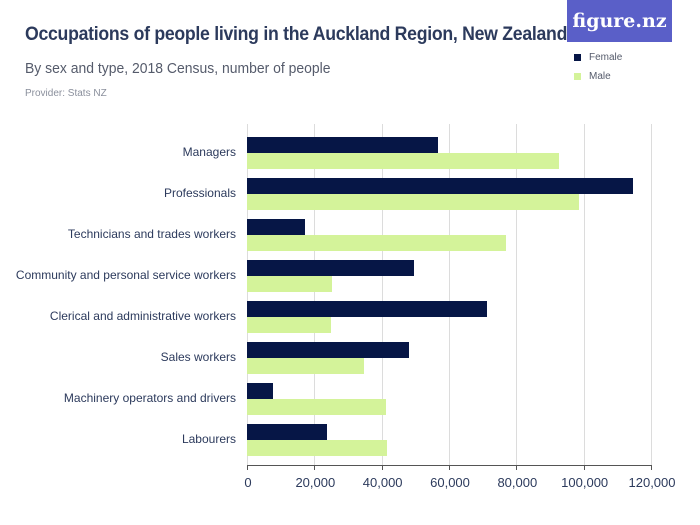  I want to click on category-label: Labourers, so click(208, 439).